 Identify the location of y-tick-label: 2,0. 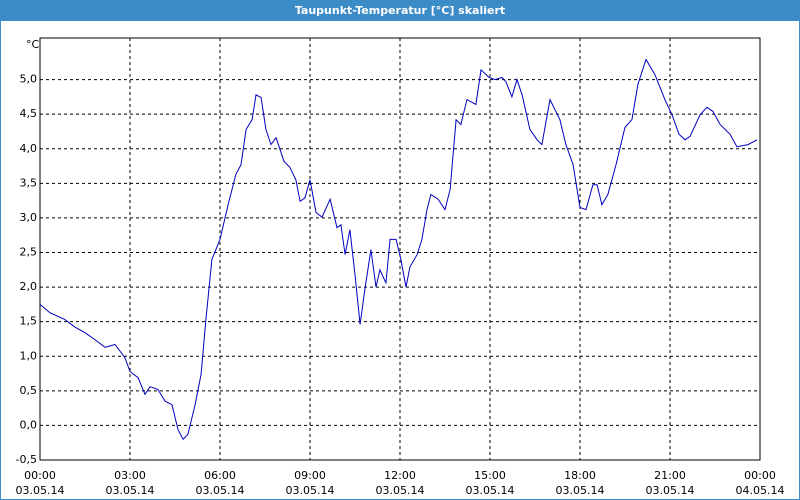
(29, 286).